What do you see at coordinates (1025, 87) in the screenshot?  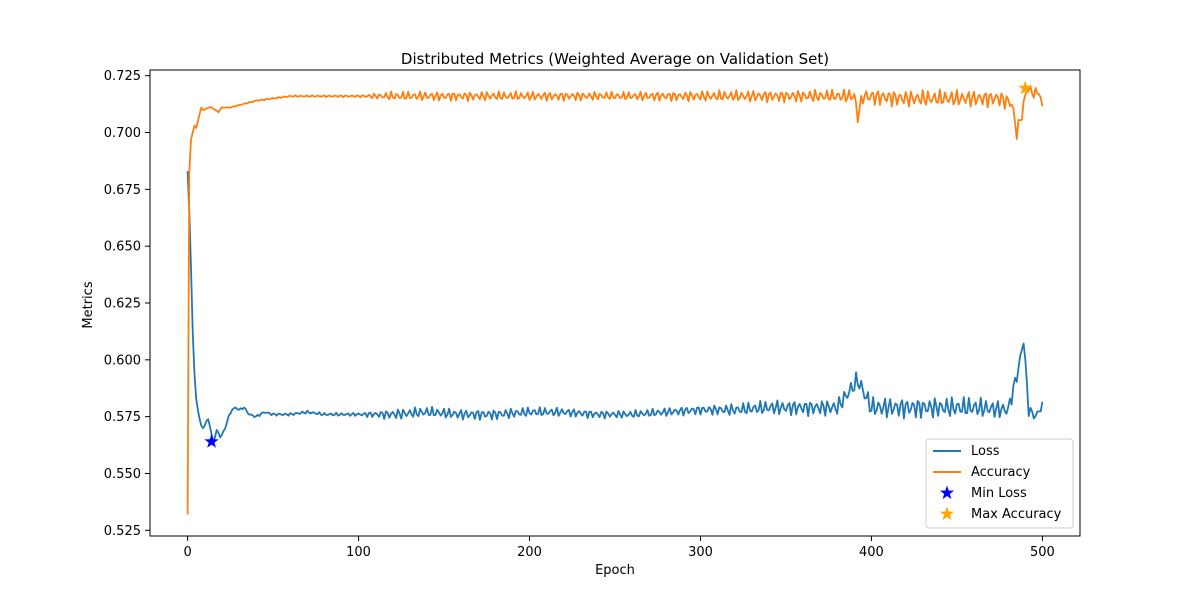 I see `marker-max-accuracy` at bounding box center [1025, 87].